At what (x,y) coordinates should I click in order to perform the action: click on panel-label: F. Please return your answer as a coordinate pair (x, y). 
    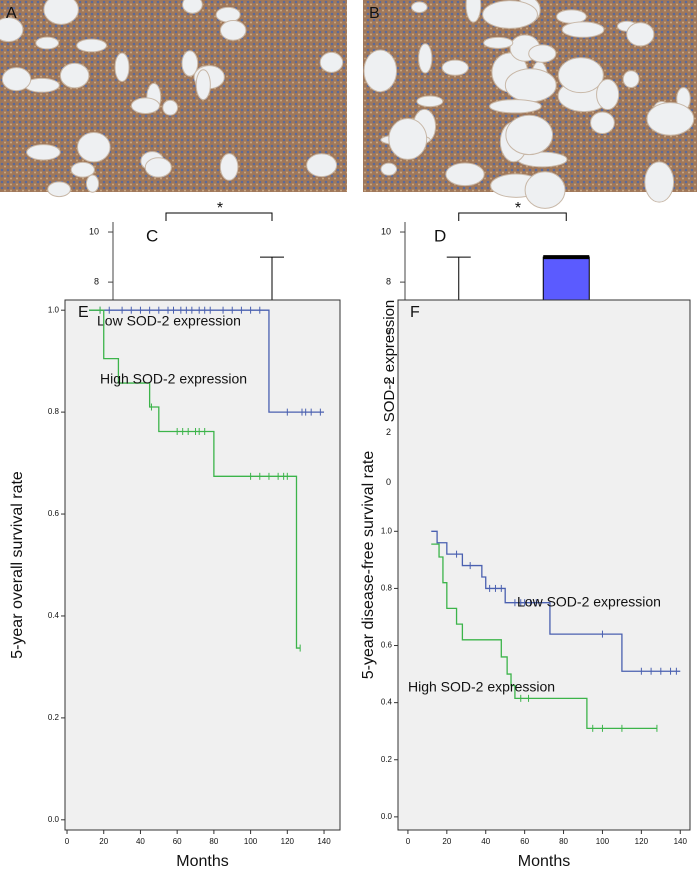
    Looking at the image, I should click on (415, 312).